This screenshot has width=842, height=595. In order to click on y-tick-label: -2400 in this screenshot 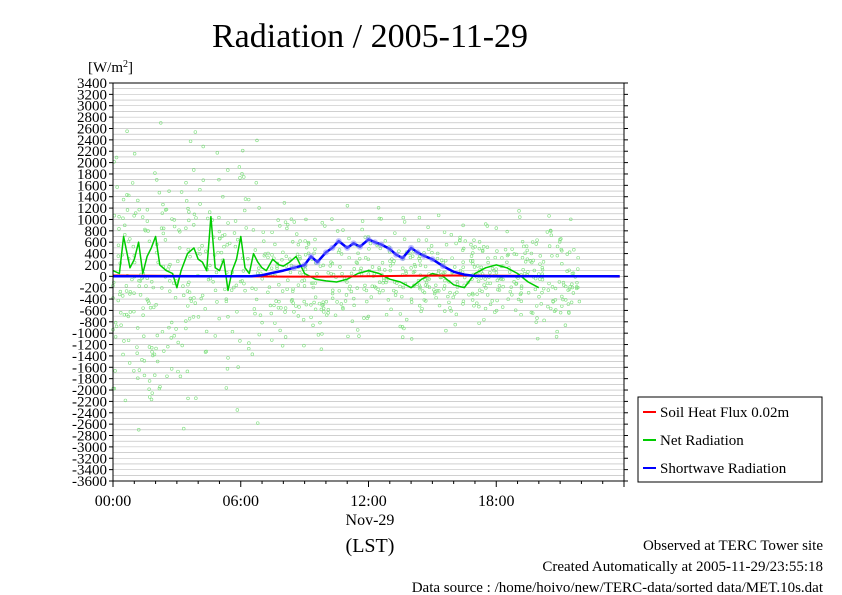, I will do `click(89, 414)`.